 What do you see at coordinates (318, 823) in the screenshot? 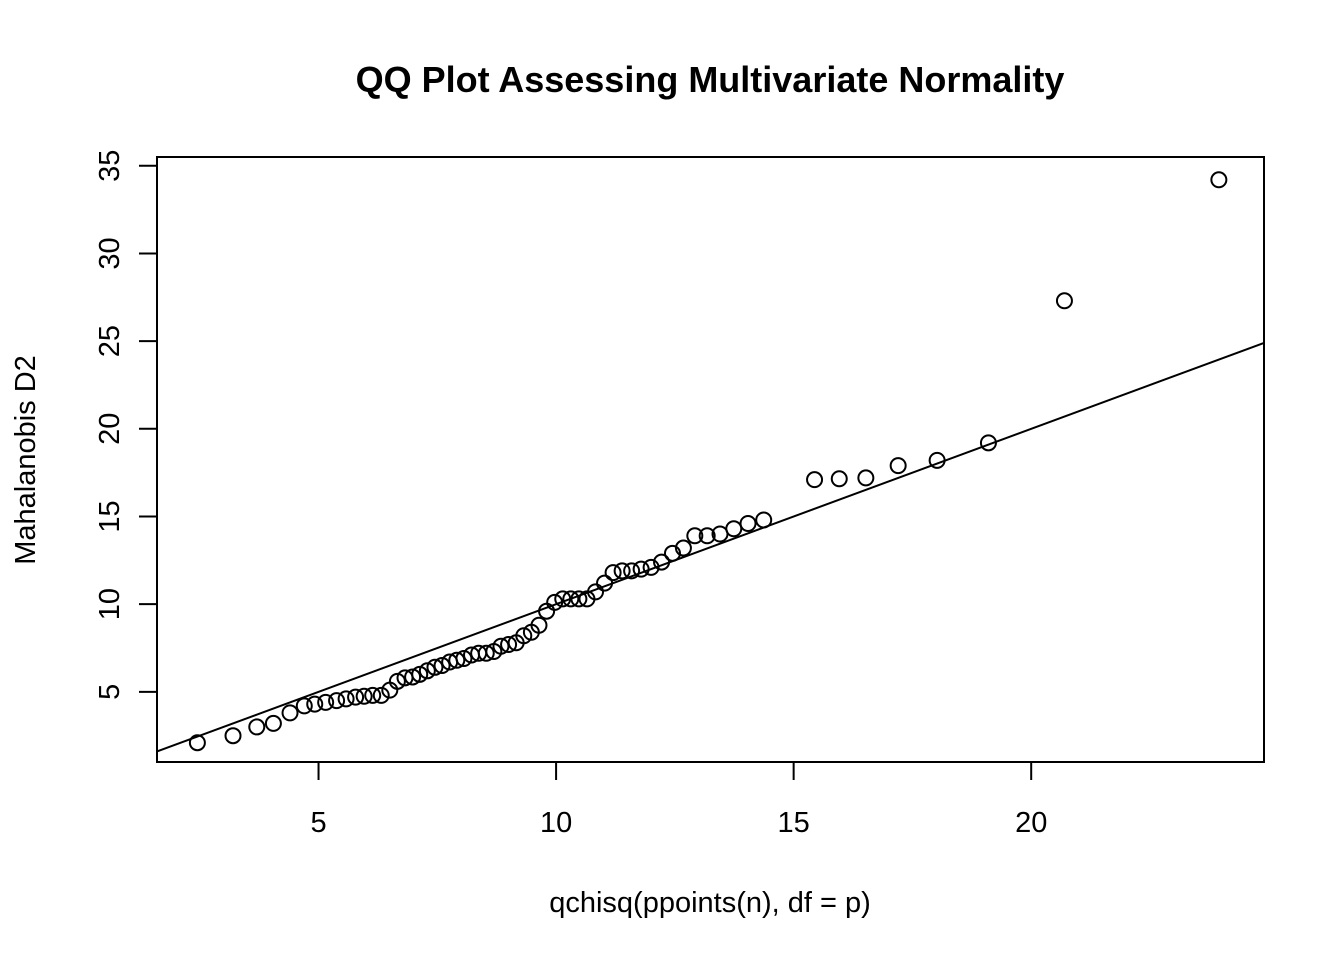
I see `x-tick-label-5: 5` at bounding box center [318, 823].